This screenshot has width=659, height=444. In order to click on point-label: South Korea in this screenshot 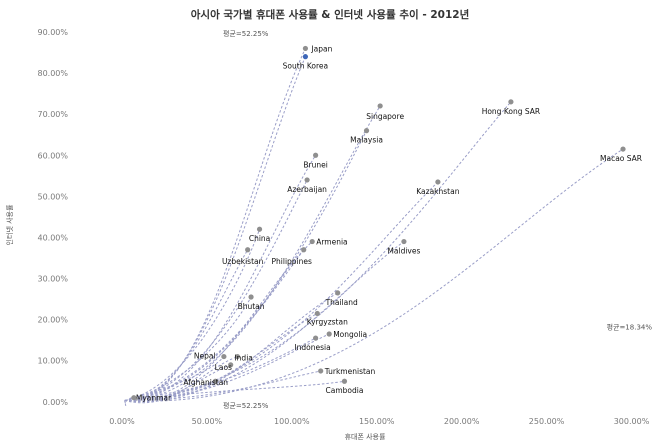, I will do `click(305, 66)`.